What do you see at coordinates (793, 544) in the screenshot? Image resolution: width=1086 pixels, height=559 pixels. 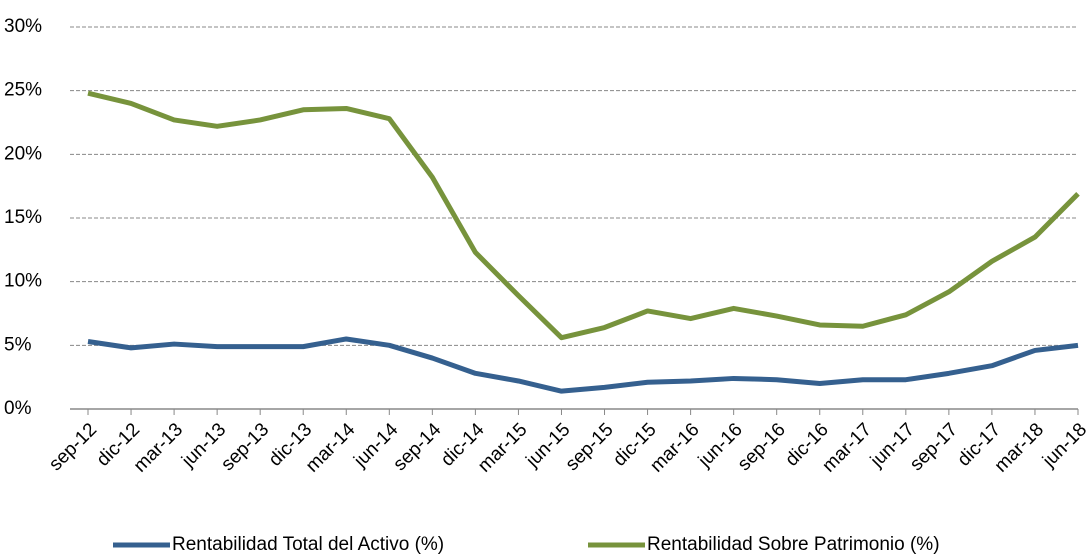 I see `legend-label: Rentabilidad Sobre Patrimonio (%)` at bounding box center [793, 544].